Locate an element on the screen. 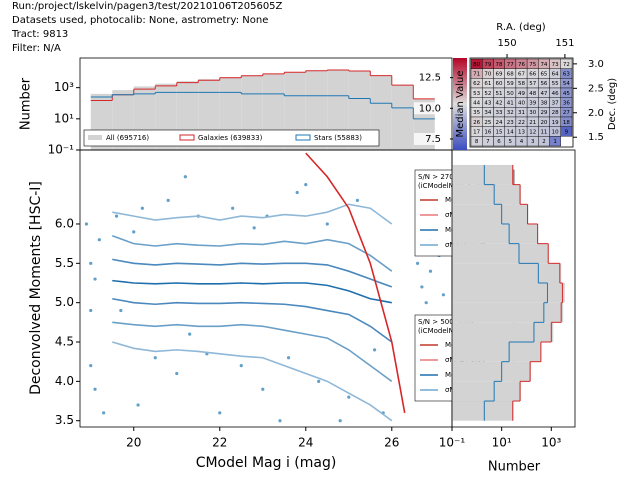 Image resolution: width=640 pixels, height=484 pixels. cell-label: 23 is located at coordinates (510, 123).